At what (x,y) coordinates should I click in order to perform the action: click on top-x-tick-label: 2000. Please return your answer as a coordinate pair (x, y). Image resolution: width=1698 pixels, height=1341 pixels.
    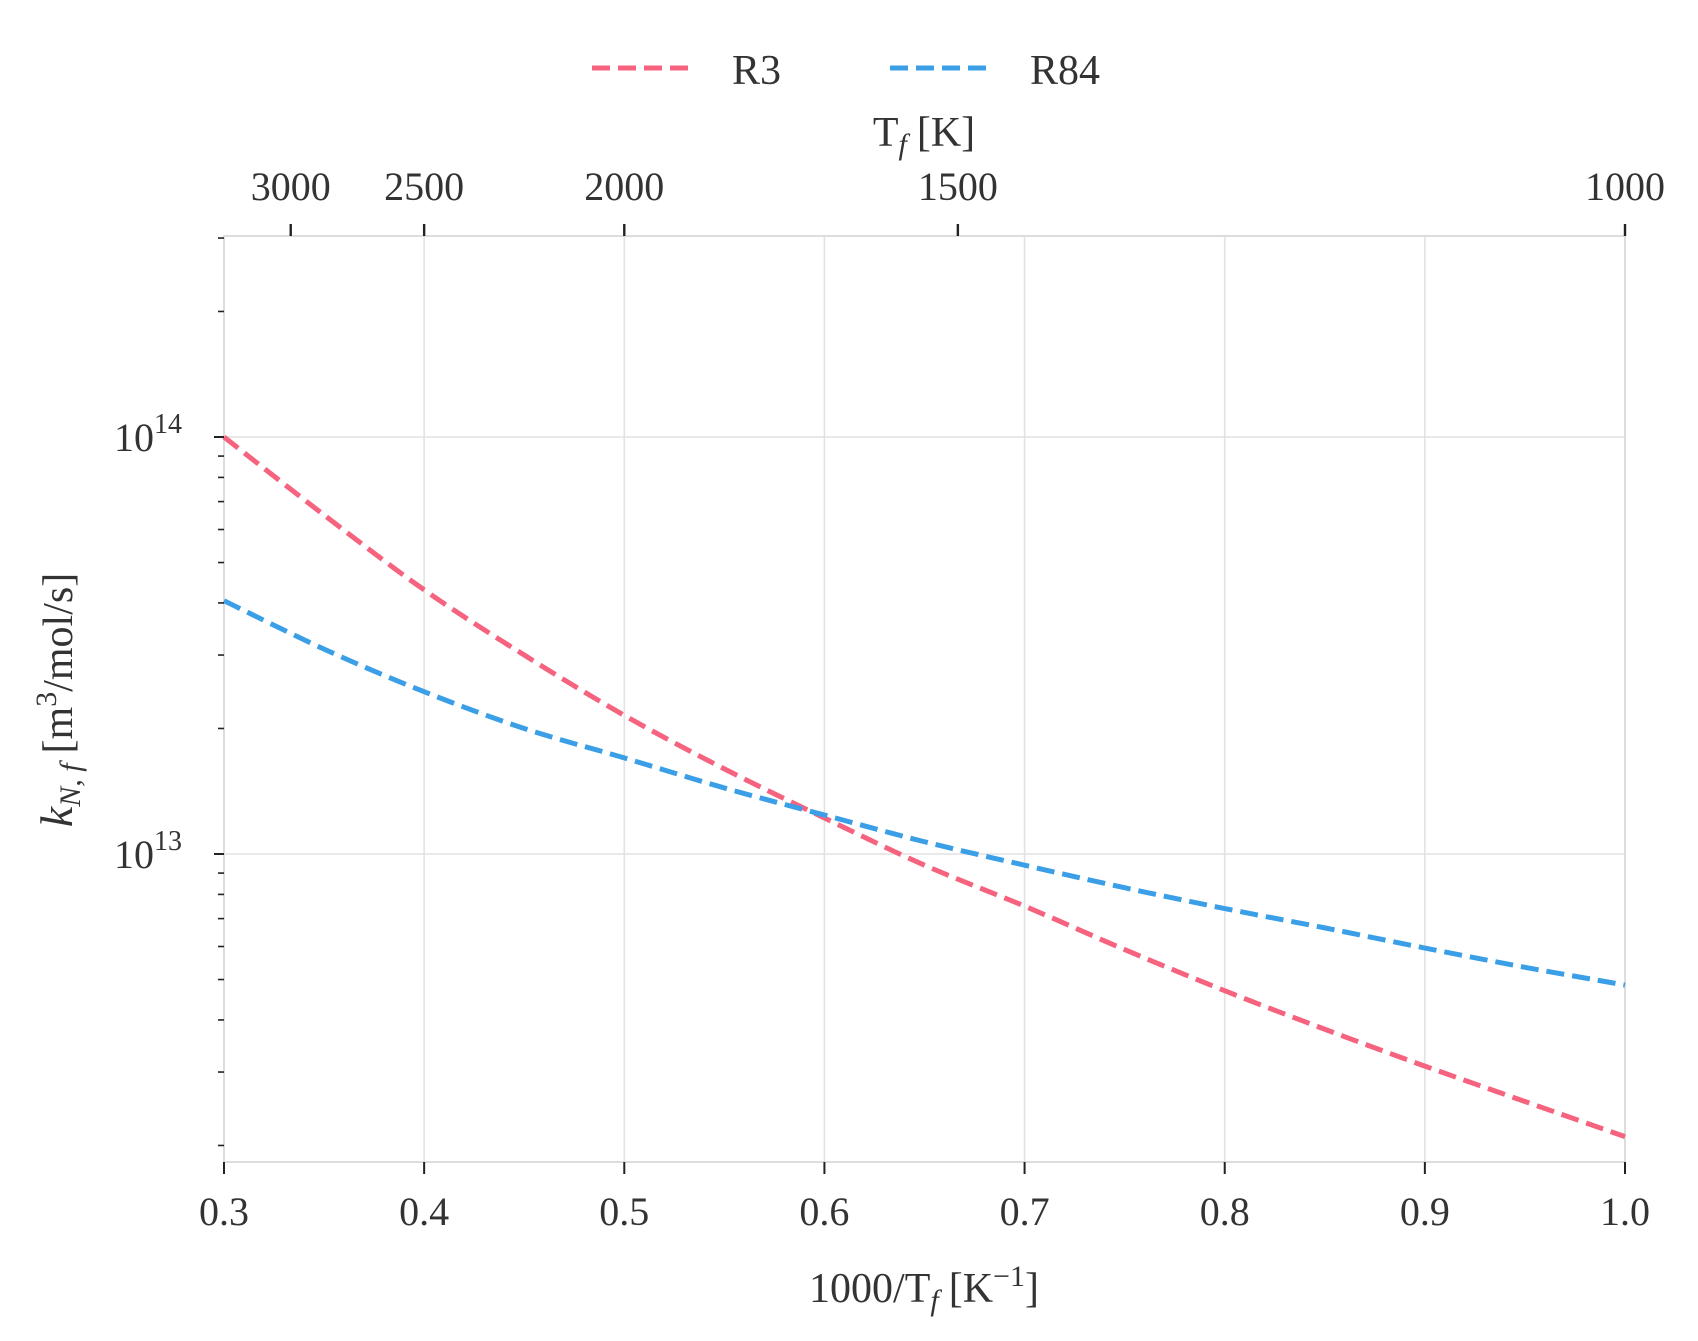
    Looking at the image, I should click on (624, 186).